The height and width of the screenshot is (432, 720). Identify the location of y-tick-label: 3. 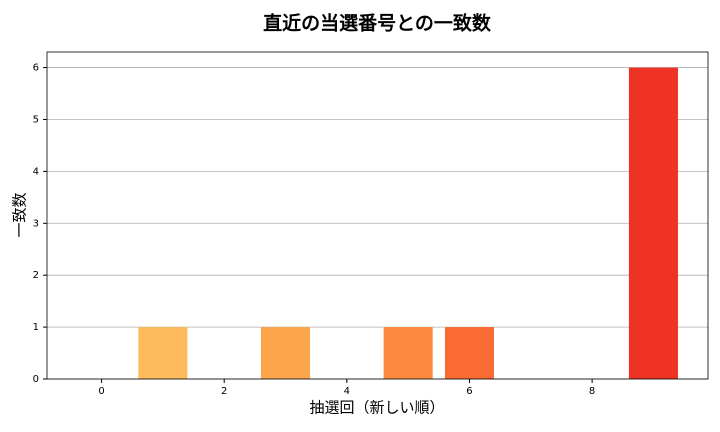
(36, 223).